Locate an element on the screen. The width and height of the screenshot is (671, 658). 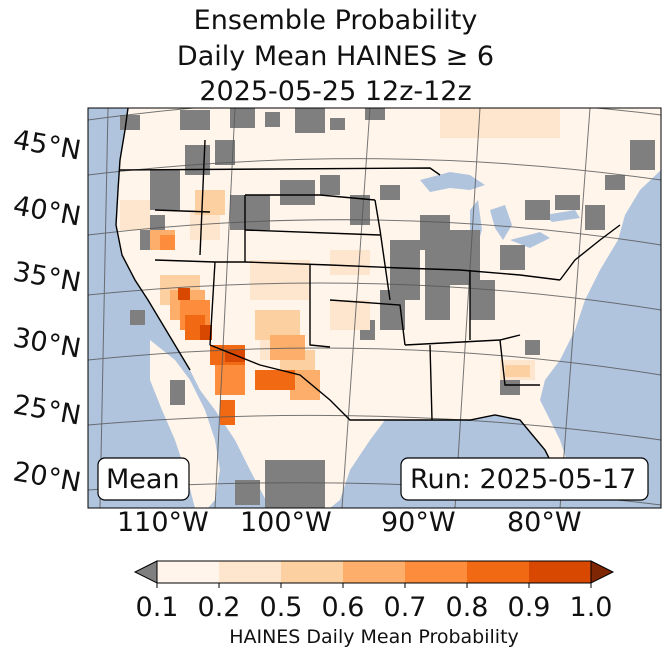
colorbar-tick-label: 0.5 is located at coordinates (281, 607).